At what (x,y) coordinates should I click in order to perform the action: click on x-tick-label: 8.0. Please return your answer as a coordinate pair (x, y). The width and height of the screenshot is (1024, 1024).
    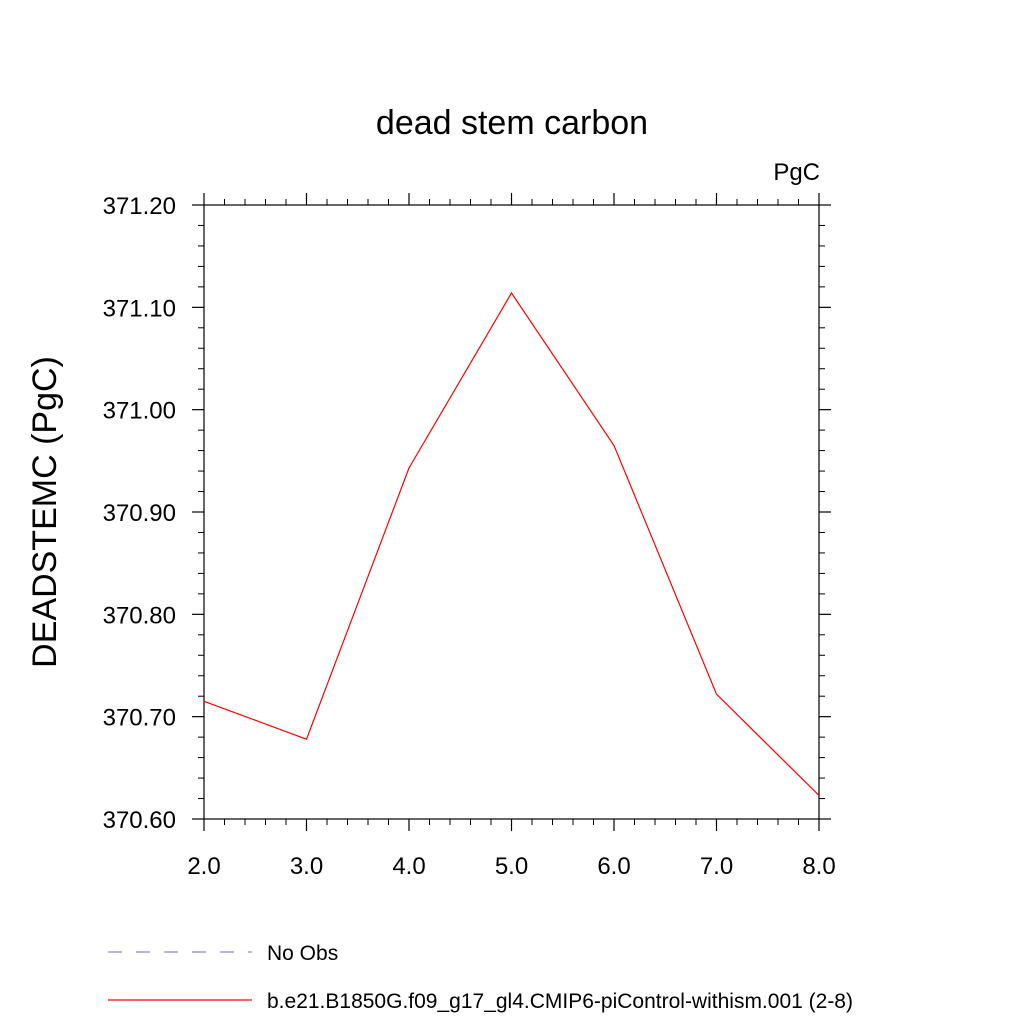
    Looking at the image, I should click on (818, 866).